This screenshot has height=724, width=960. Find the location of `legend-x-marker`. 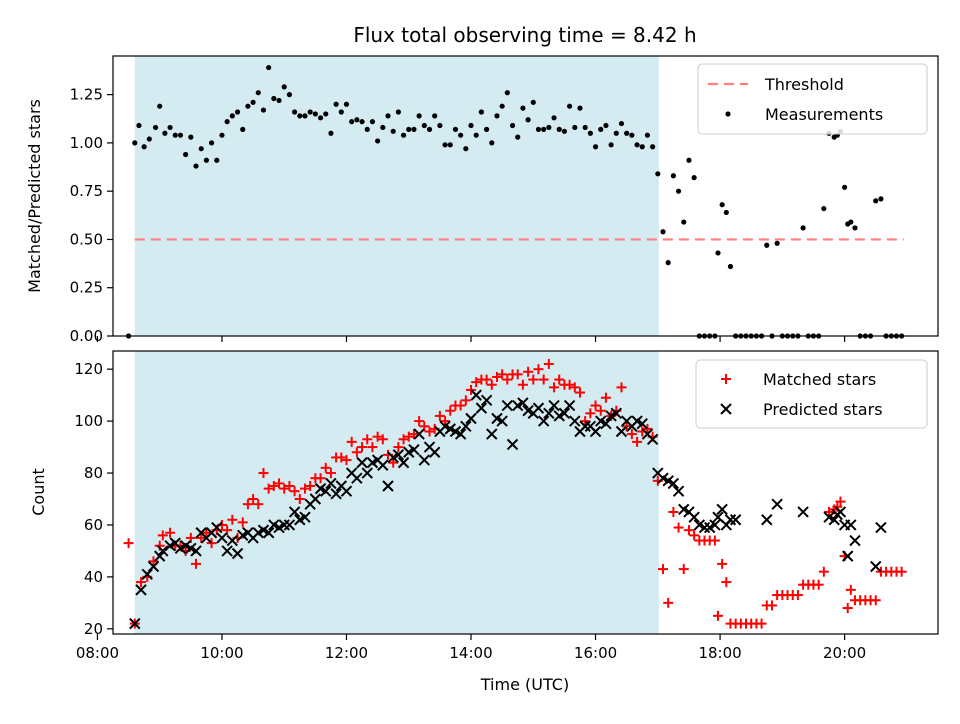

legend-x-marker is located at coordinates (726, 409).